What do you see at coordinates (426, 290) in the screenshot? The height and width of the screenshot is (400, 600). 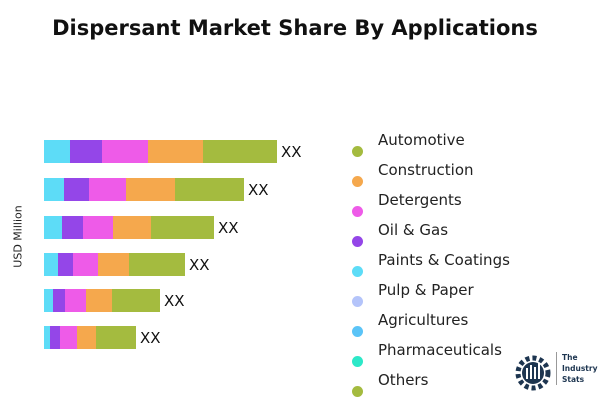 I see `legend-label: Pulp & Paper` at bounding box center [426, 290].